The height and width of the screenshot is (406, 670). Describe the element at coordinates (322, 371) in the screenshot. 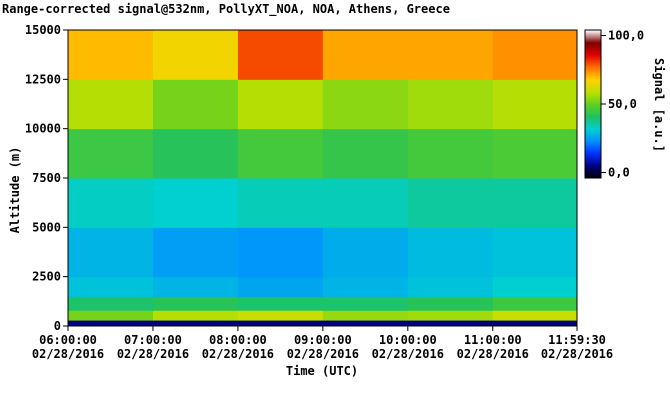

I see `x-axis-label: Time (UTC)` at that location.